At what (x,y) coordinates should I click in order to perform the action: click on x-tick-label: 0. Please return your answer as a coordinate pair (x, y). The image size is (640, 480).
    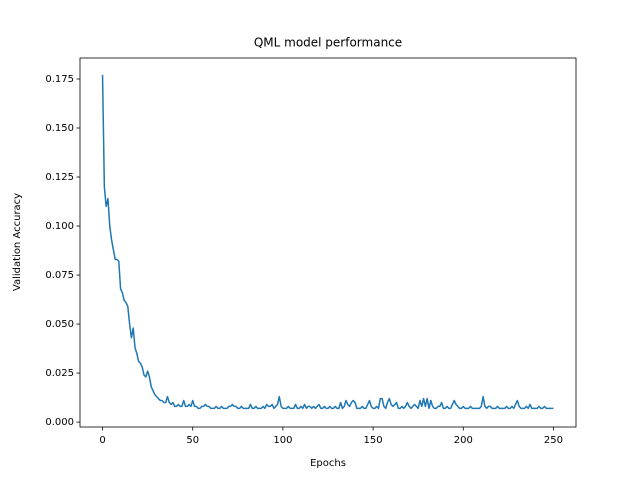
    Looking at the image, I should click on (102, 440).